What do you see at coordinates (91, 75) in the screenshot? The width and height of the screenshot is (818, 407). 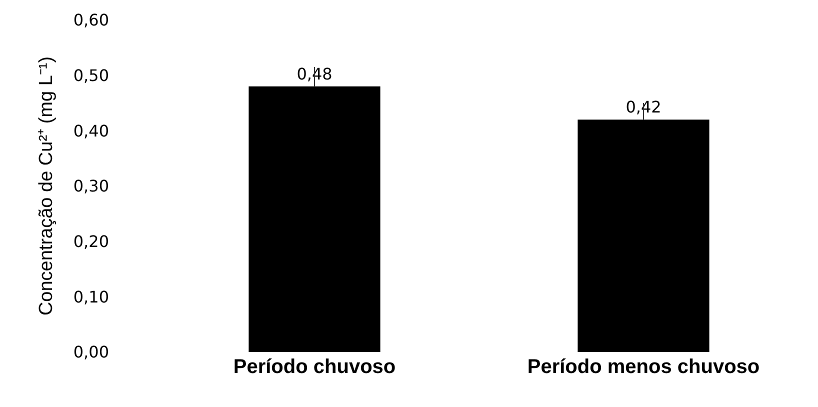 I see `y-tick-label: 0,50` at bounding box center [91, 75].